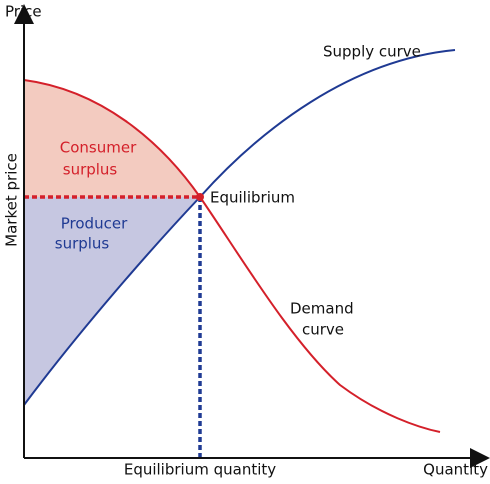 This screenshot has width=490, height=484. I want to click on equilibrium-label: Equilibrium, so click(252, 198).